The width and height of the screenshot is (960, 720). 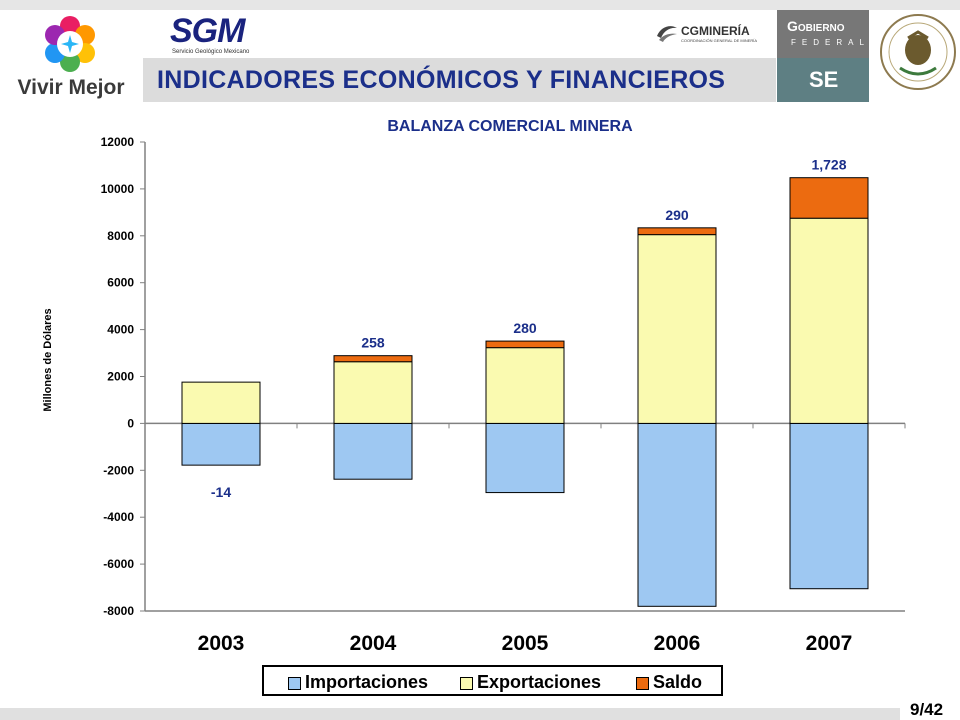 What do you see at coordinates (373, 343) in the screenshot?
I see `data-label-saldo-2004: 258` at bounding box center [373, 343].